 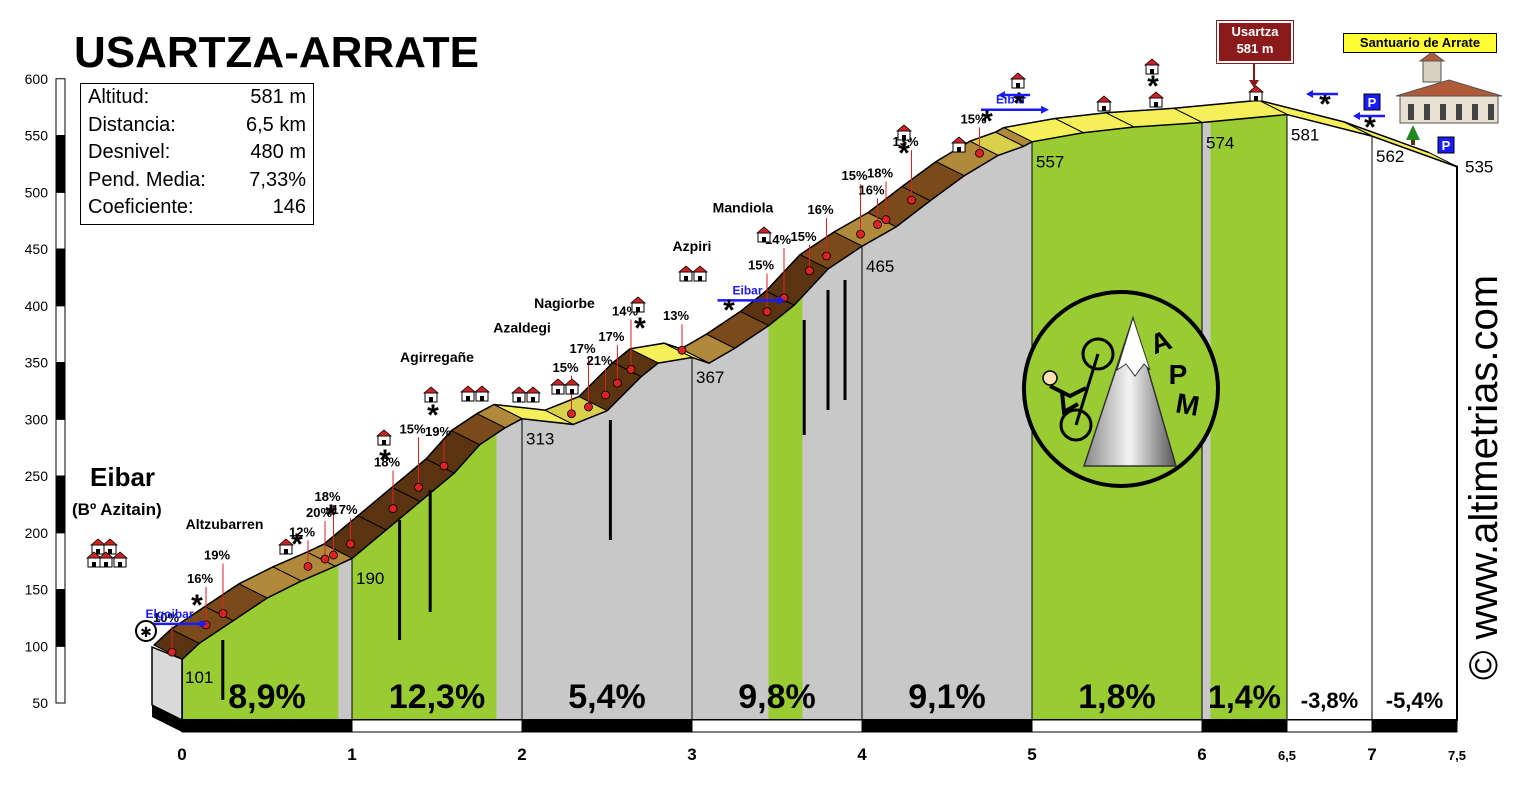 I want to click on x-tick-label: 1, so click(x=351, y=754).